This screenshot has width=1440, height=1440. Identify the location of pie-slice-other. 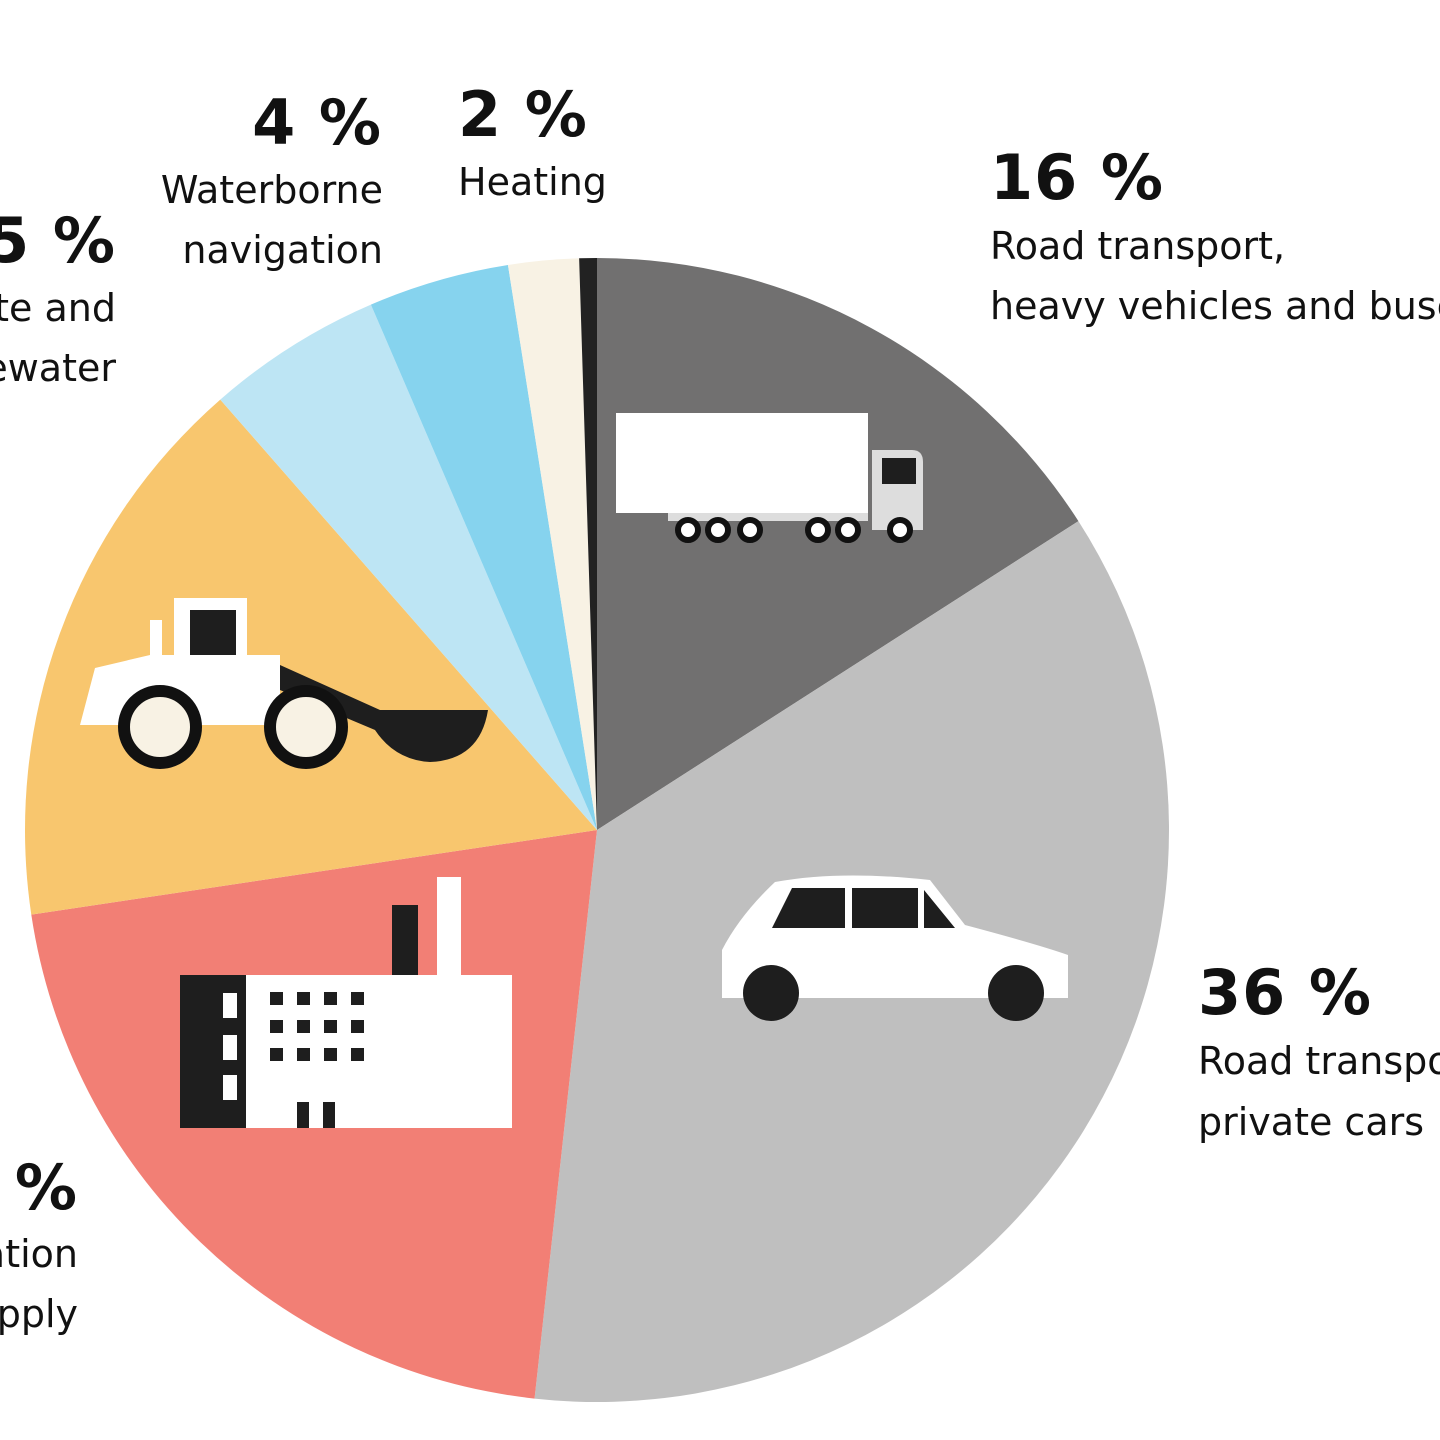
(588, 544).